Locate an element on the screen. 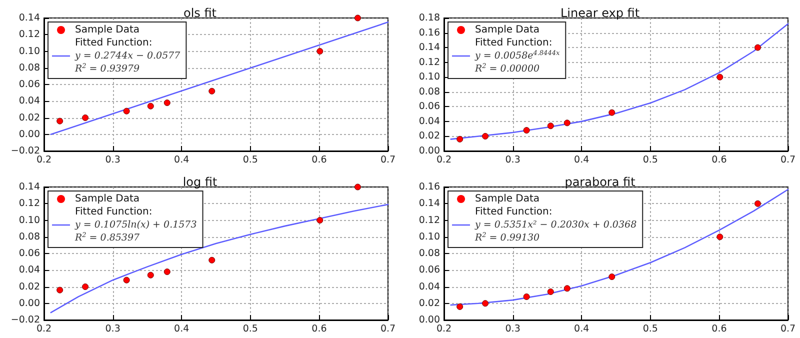 Image resolution: width=800 pixels, height=338 pixels. chart-title: ols fit is located at coordinates (200, 13).